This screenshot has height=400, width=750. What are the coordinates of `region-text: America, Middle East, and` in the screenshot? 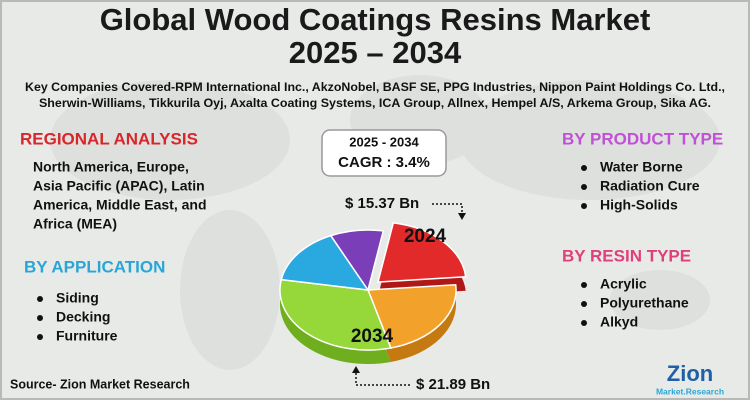 It's located at (120, 205).